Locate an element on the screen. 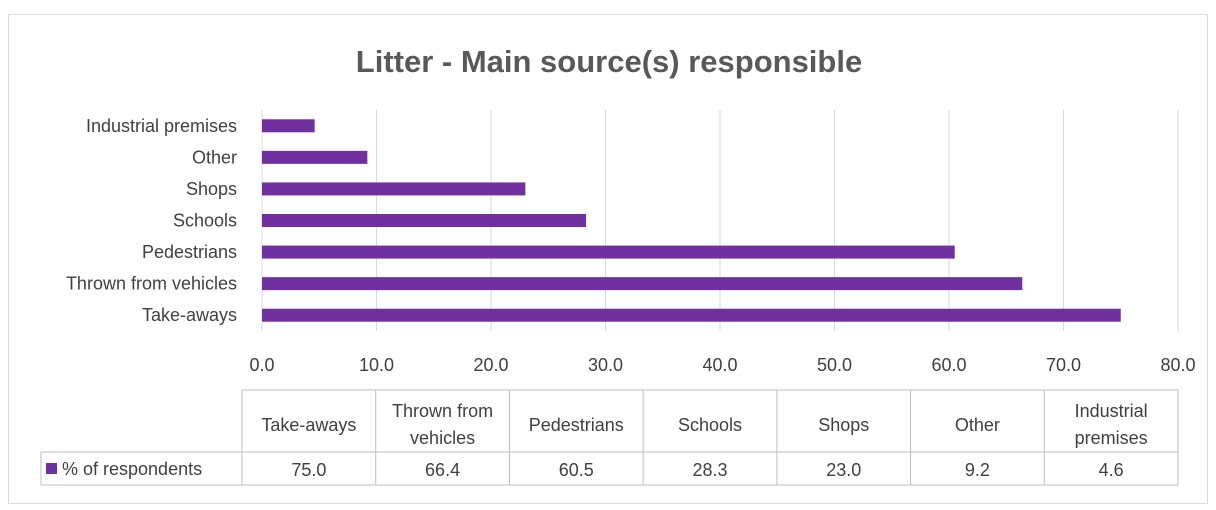 Image resolution: width=1216 pixels, height=510 pixels. table-value: 9.2 is located at coordinates (977, 470).